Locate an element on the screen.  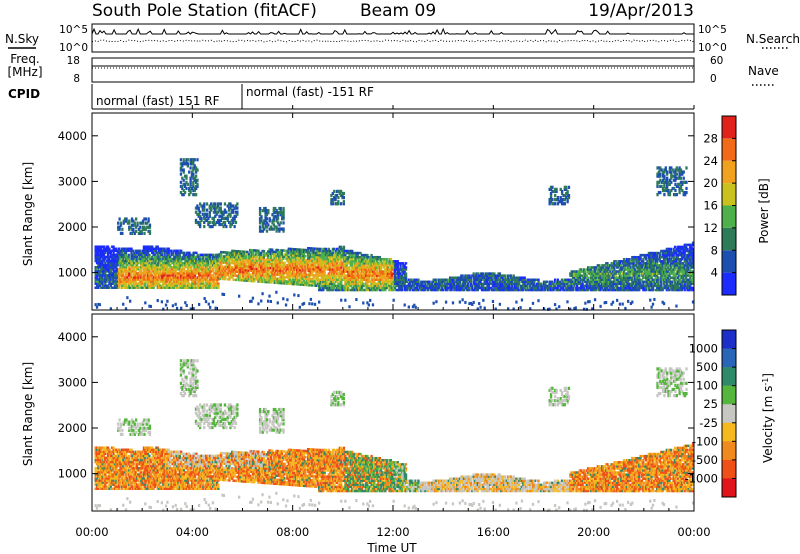
frequency-panel-frame is located at coordinates (393, 70).